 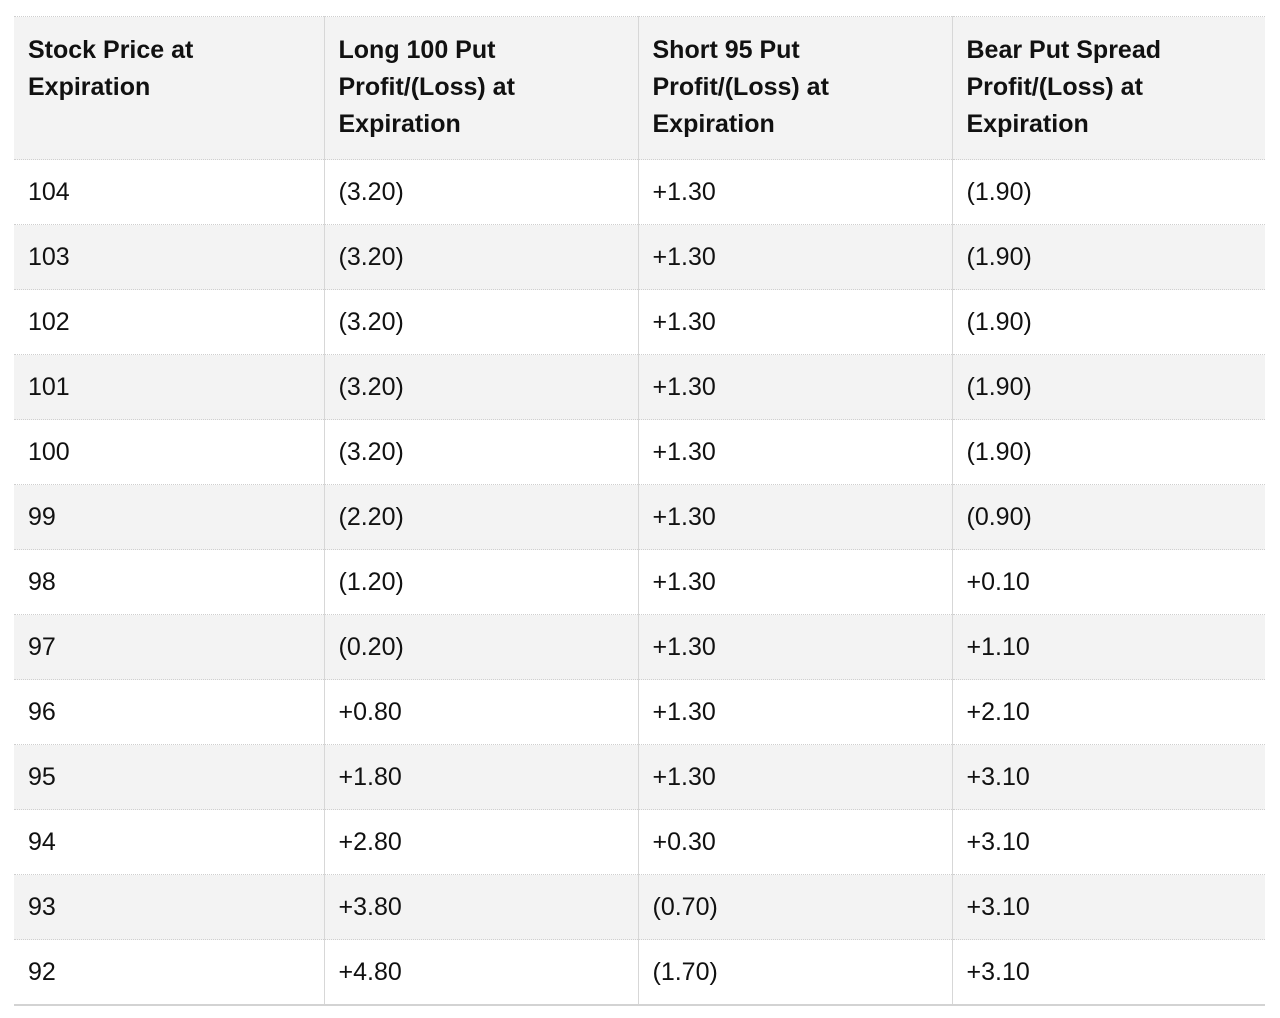 I want to click on table-row: 97 (0.20) +1.30 +1.10, so click(x=639, y=647).